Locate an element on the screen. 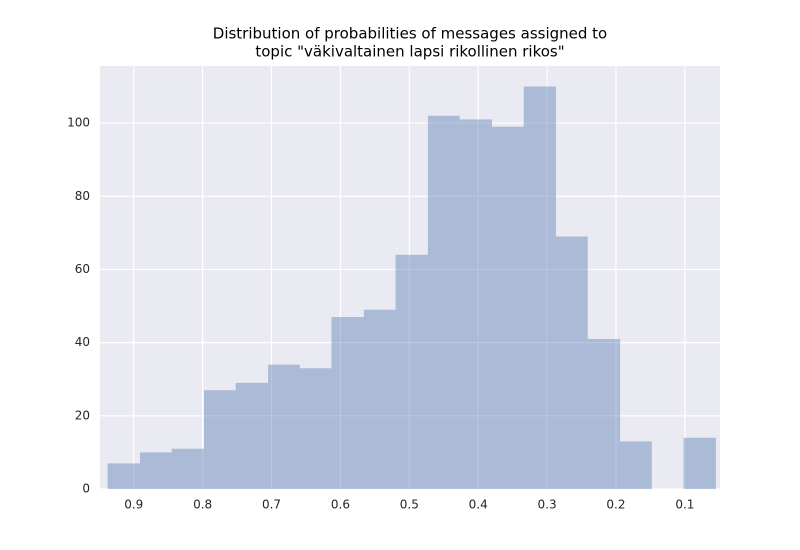 Image resolution: width=800 pixels, height=550 pixels. y-tick-label: 80 is located at coordinates (82, 196).